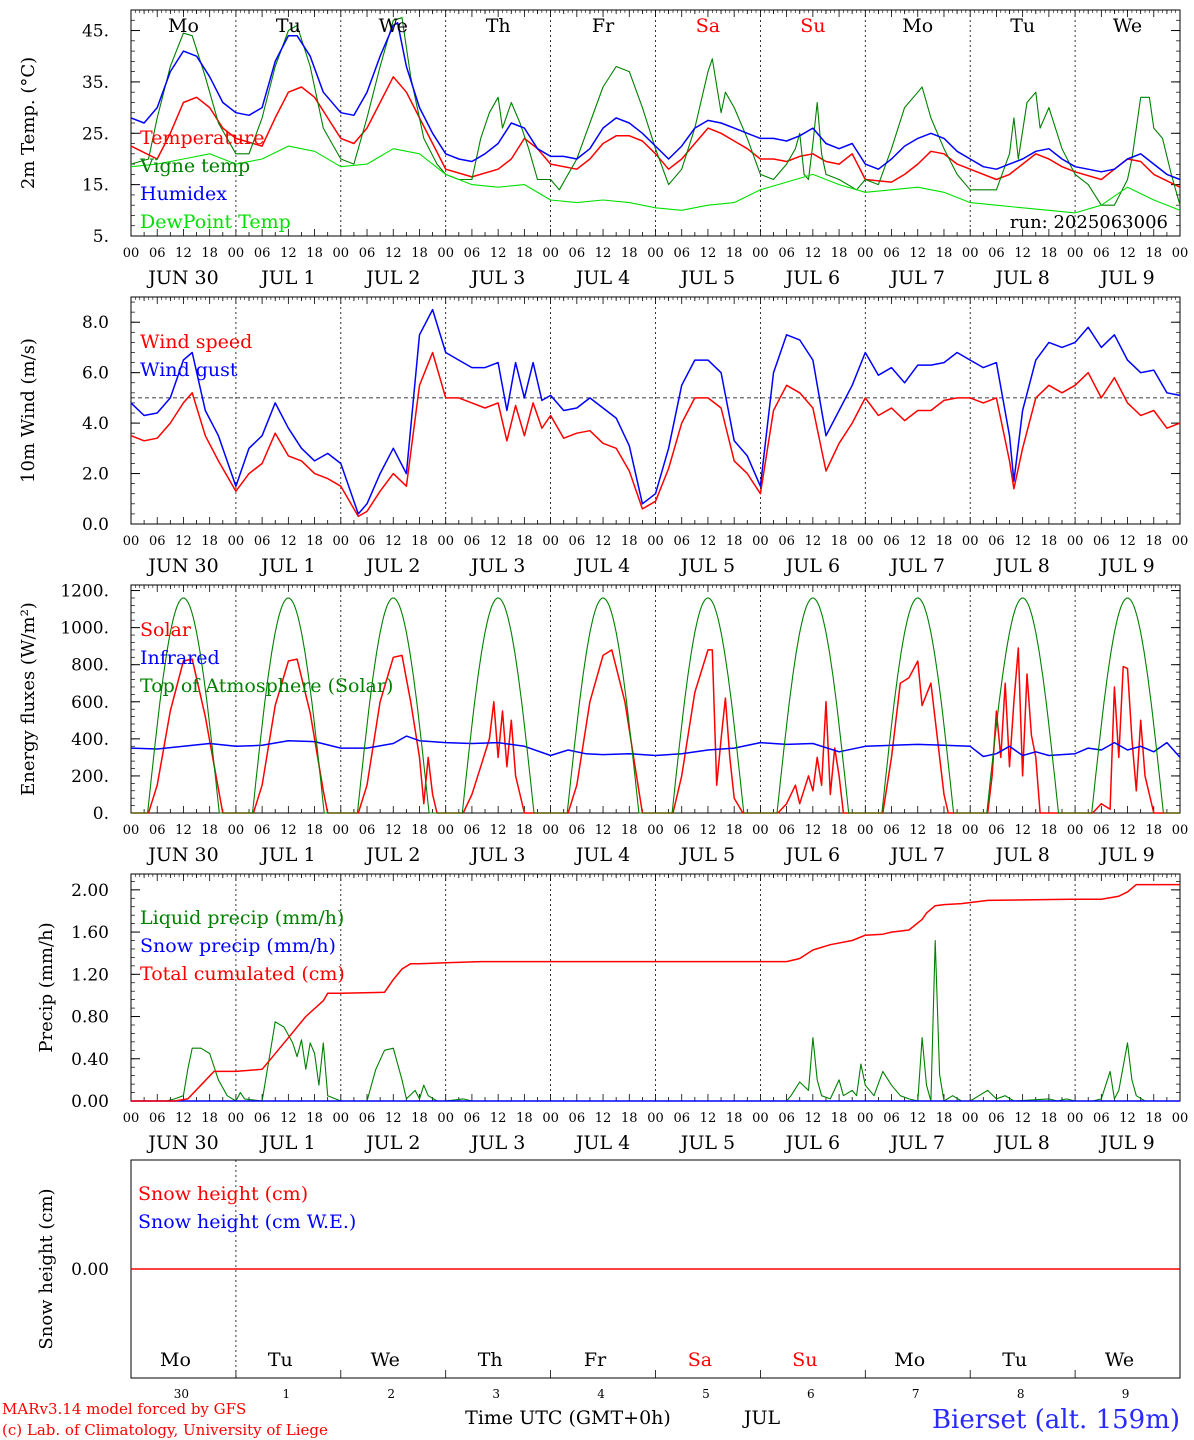  Describe the element at coordinates (181, 1394) in the screenshot. I see `day-number: 30` at that location.